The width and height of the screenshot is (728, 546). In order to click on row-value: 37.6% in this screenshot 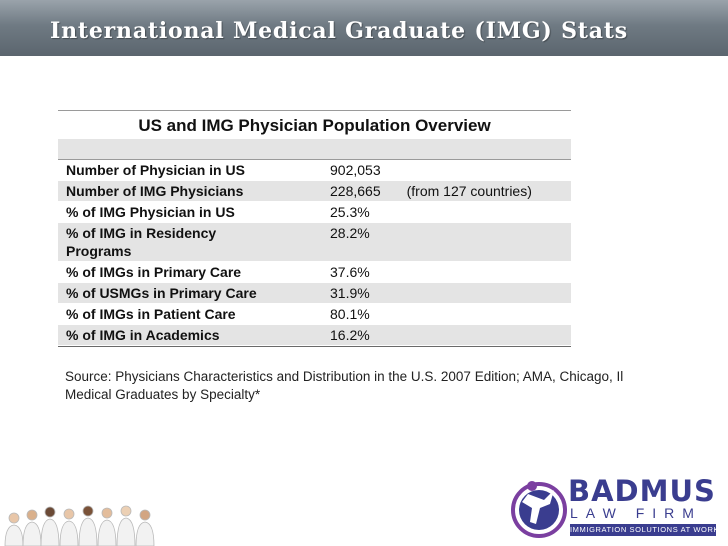, I will do `click(350, 272)`.